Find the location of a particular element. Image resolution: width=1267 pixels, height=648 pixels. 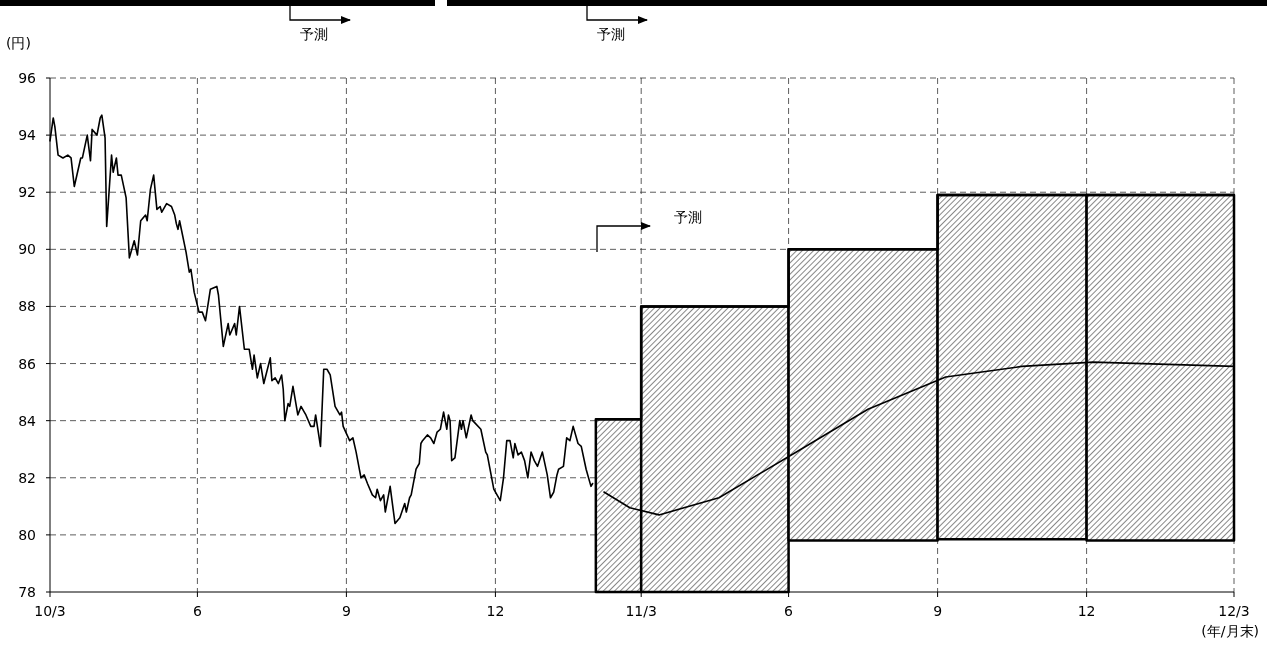

x-tick-label: 12/3 is located at coordinates (1234, 611).